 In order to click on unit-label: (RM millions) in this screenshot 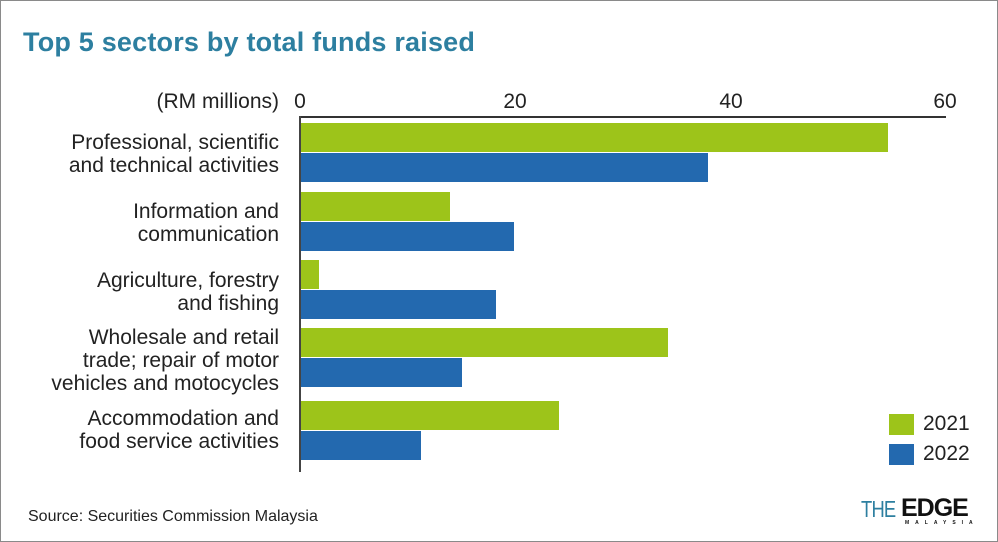, I will do `click(218, 101)`.